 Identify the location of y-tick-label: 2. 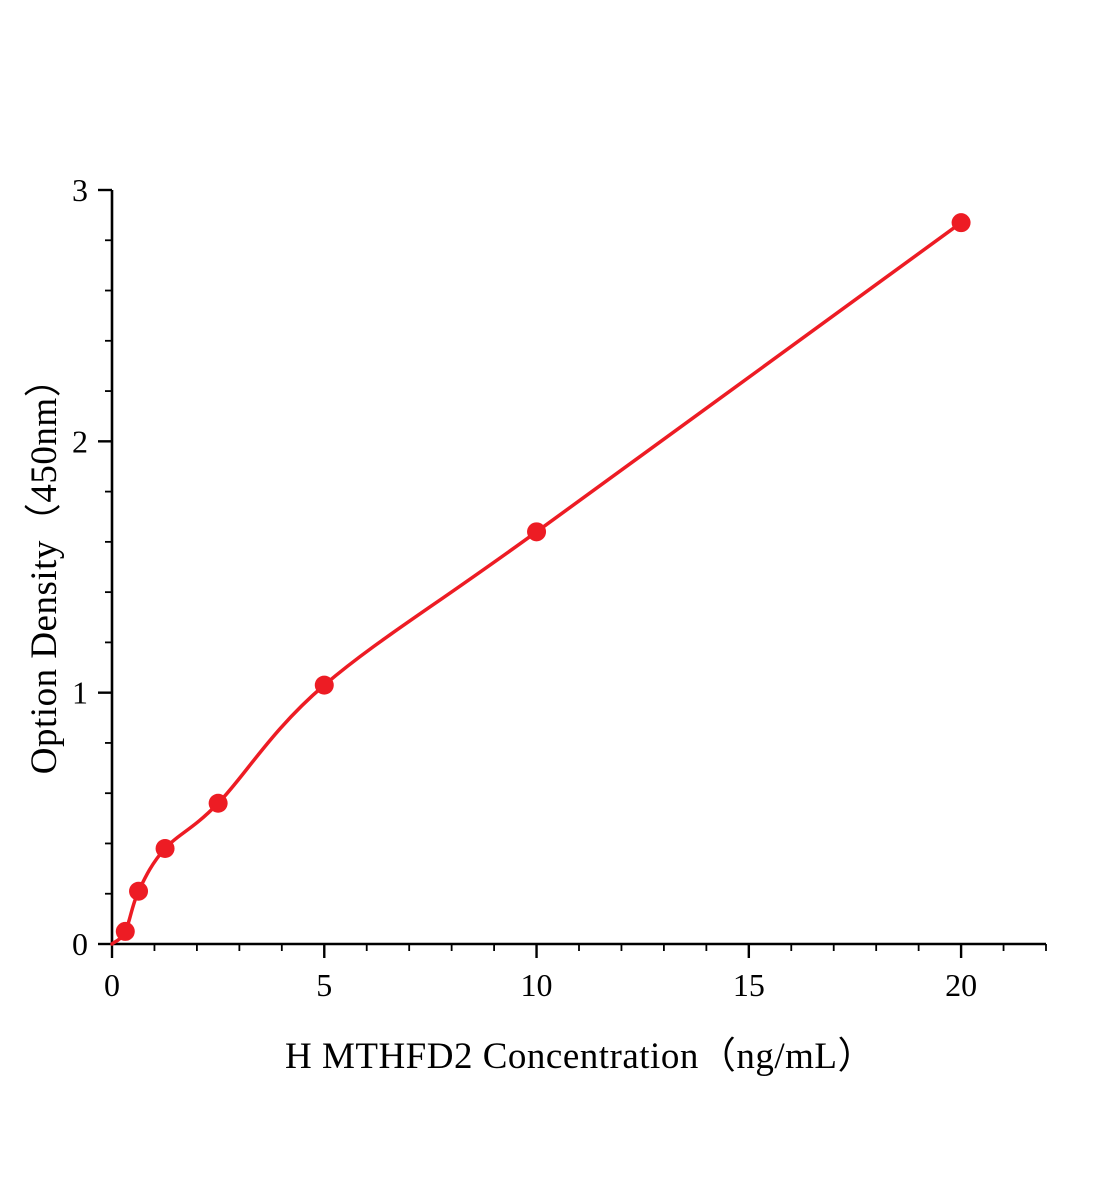
(80, 441).